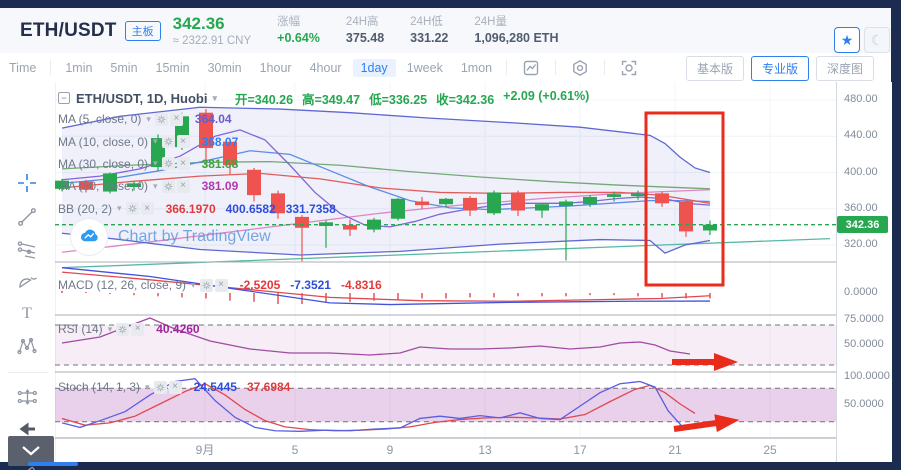 Image resolution: width=901 pixels, height=470 pixels. Describe the element at coordinates (323, 164) in the screenshot. I see `indicator-row-ma30: MA (30, close, 0) 381.68` at that location.